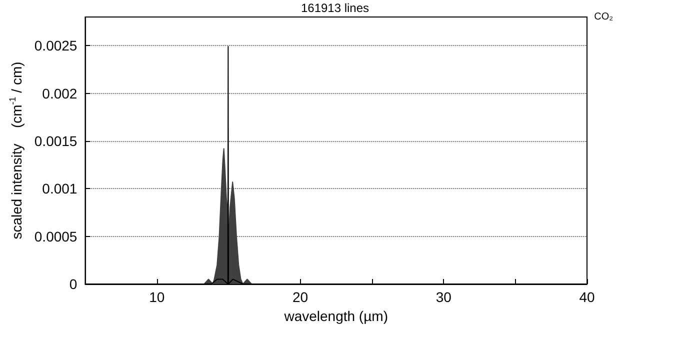  I want to click on x-tick-label: 30, so click(444, 297).